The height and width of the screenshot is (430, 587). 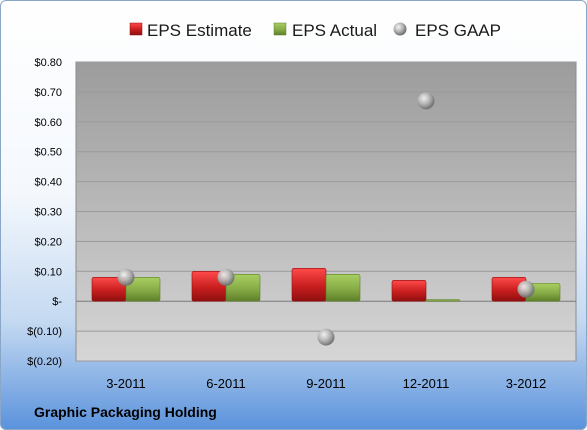 I want to click on company-label: Graphic Packaging Holding, so click(x=125, y=412).